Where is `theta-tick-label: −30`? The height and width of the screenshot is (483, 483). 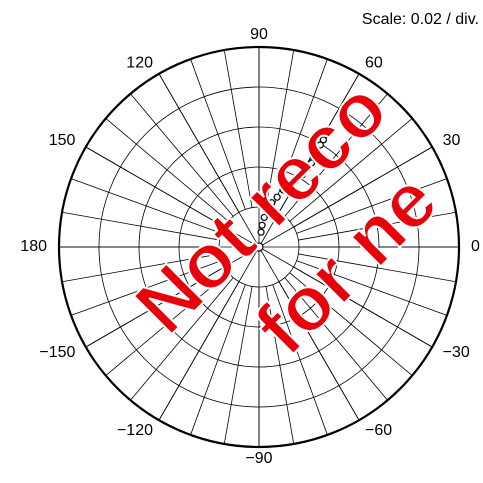 theta-tick-label: −30 is located at coordinates (456, 352).